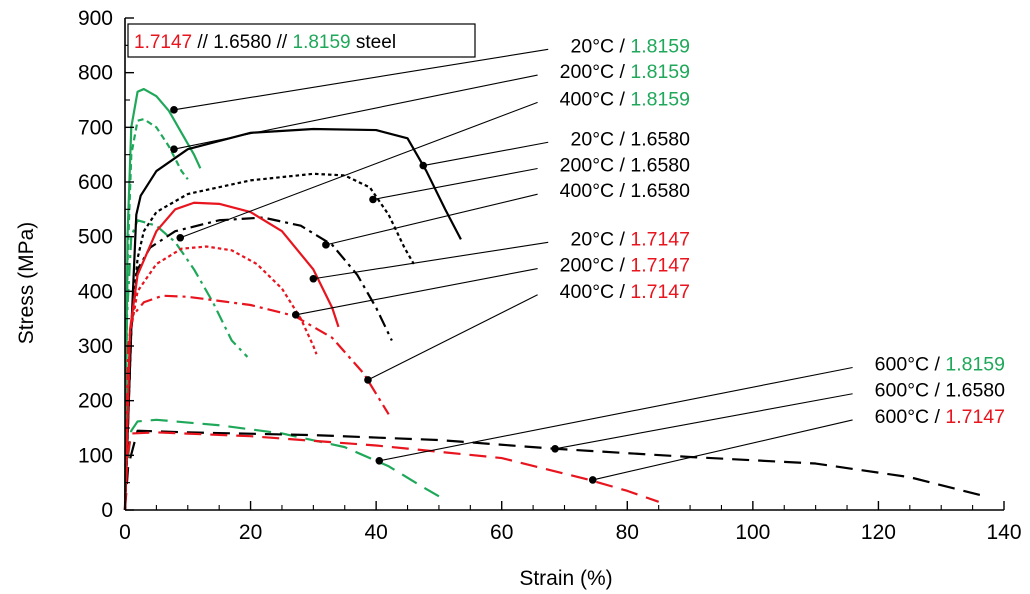 The image size is (1030, 594). I want to click on series-label: 200°C / 1.7147, so click(625, 266).